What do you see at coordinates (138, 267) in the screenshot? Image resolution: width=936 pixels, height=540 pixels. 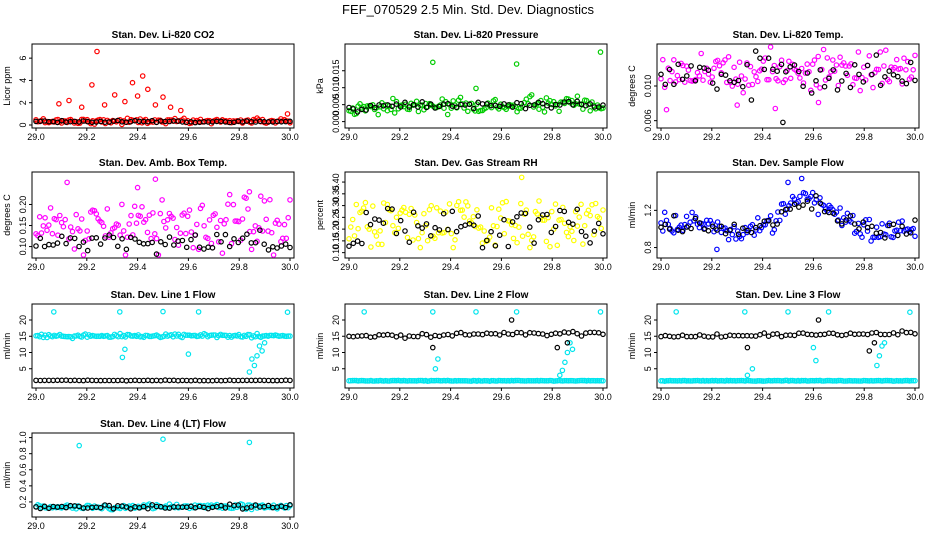 I see `x-tick-label: 29.4` at bounding box center [138, 267].